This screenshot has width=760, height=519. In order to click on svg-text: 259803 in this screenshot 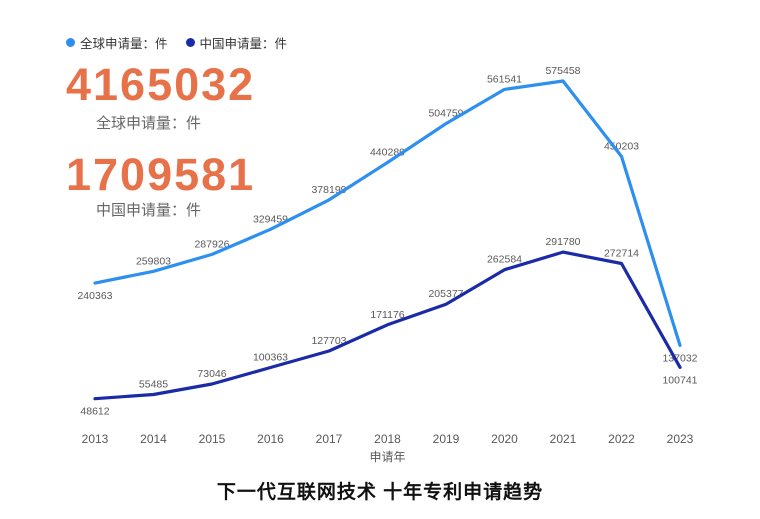, I will do `click(153, 261)`.